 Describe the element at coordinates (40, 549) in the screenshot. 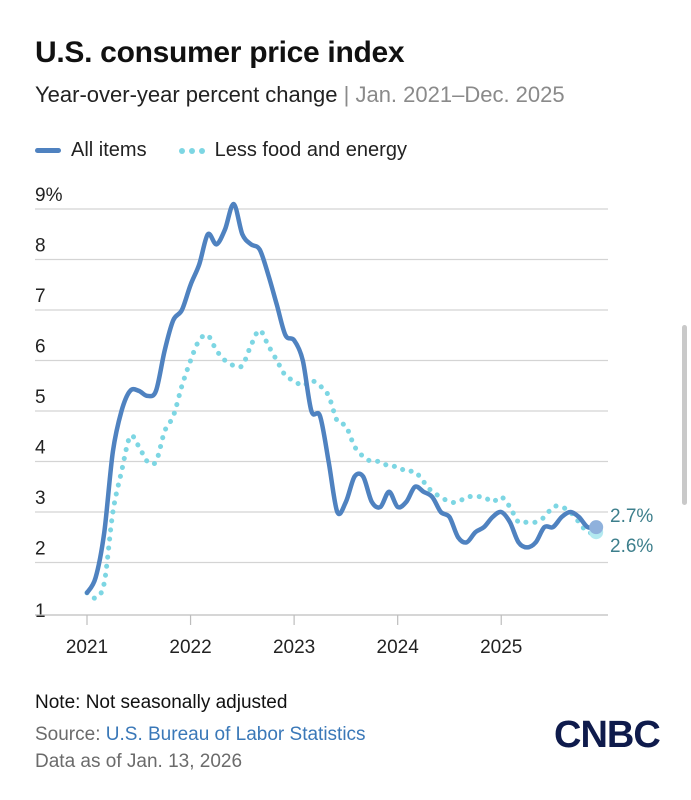

I see `y-tick-label: 2` at that location.